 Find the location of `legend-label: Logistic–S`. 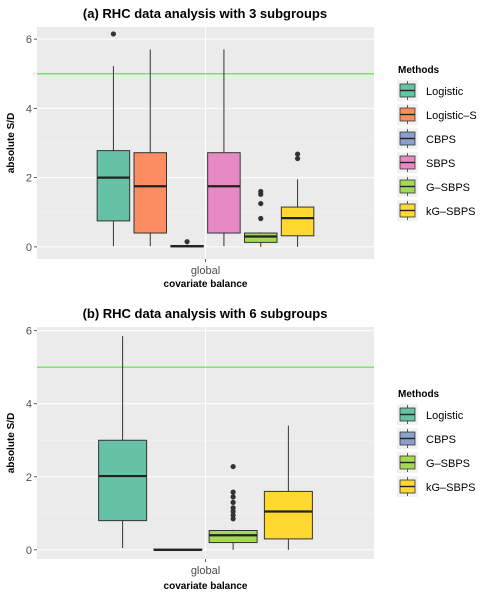

legend-label: Logistic–S is located at coordinates (451, 116).